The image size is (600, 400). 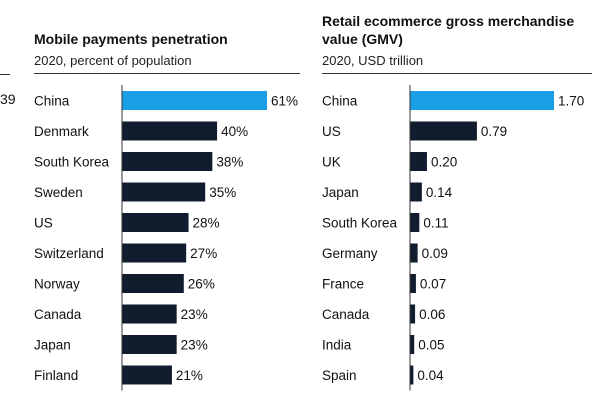 What do you see at coordinates (435, 253) in the screenshot?
I see `value-label: 0.09` at bounding box center [435, 253].